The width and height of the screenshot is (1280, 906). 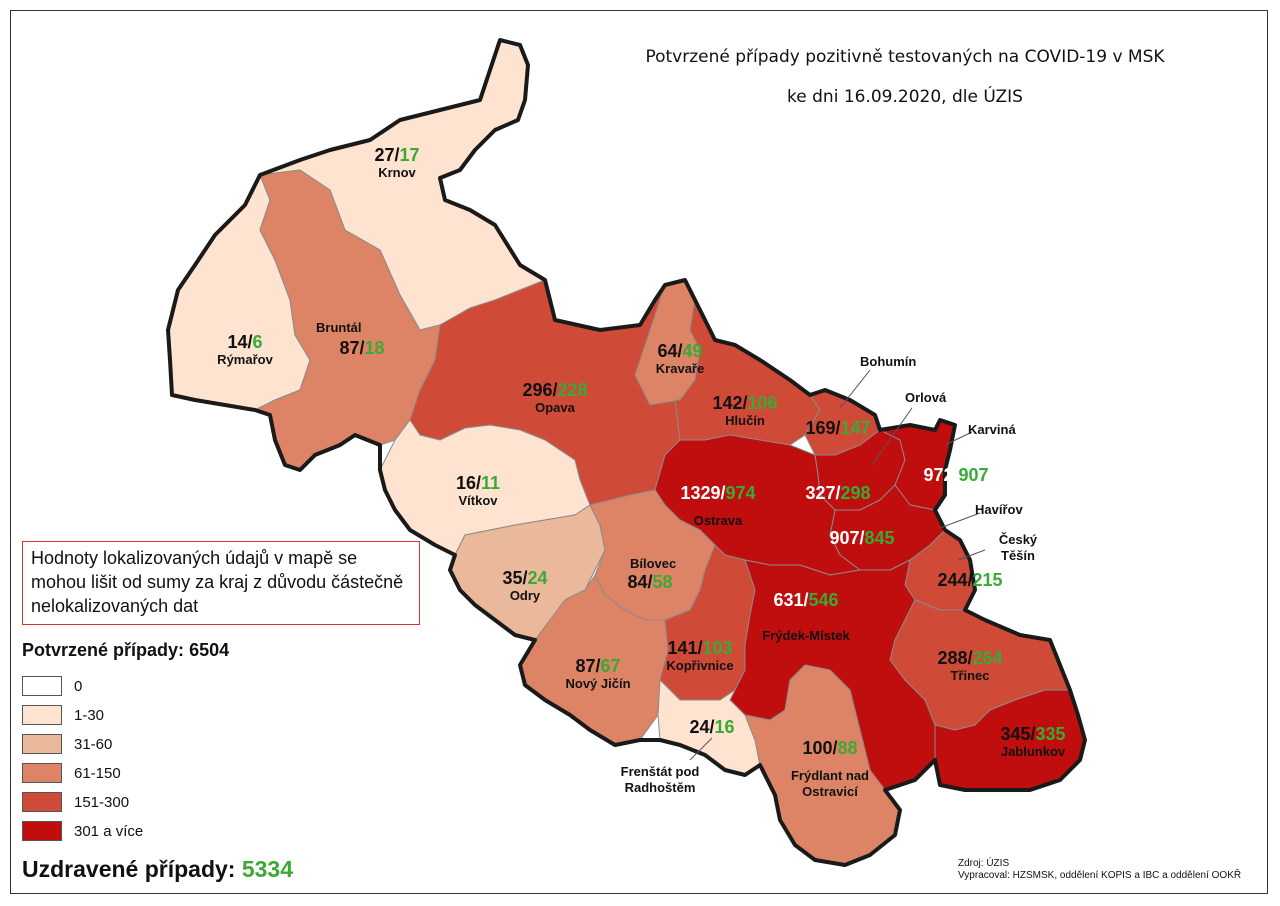 I want to click on label-frydek-mistek: 631/546 Frýdek-Místek, so click(x=806, y=616).